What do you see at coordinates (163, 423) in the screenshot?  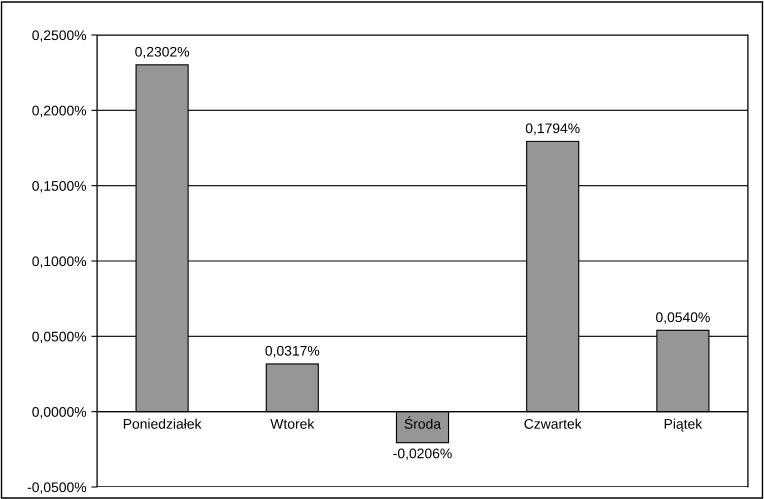 I see `x-tick-label: Poniedziałek` at bounding box center [163, 423].